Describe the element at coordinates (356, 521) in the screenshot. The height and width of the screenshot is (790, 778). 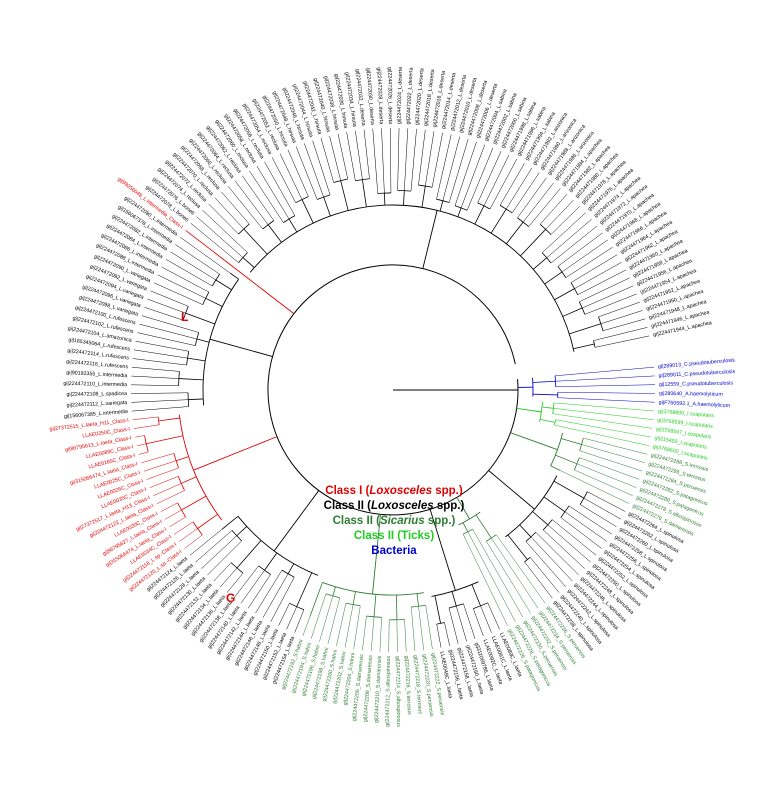
I see `legend-class-ii-sic-prefix: Class II (` at that location.